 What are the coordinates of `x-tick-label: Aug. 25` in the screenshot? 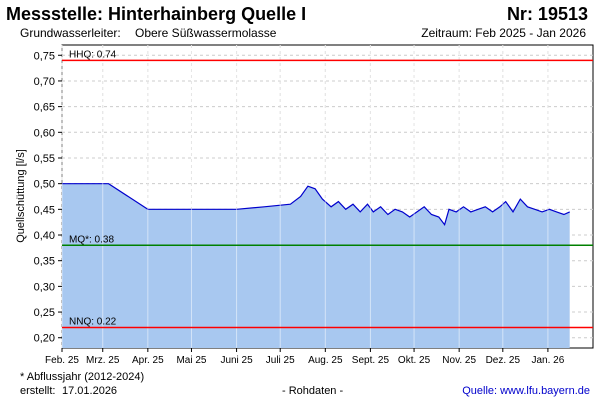 It's located at (325, 360).